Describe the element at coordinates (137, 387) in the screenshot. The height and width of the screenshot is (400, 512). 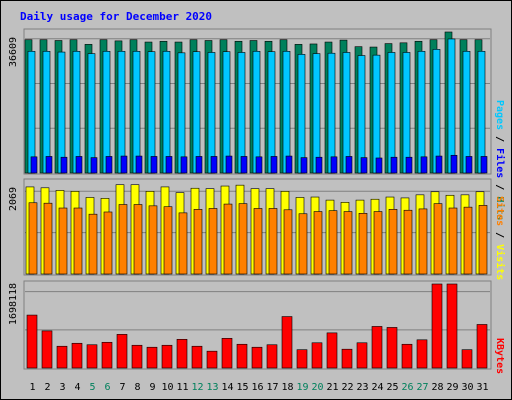
I see `x-tick-label-day-8: 8` at that location.